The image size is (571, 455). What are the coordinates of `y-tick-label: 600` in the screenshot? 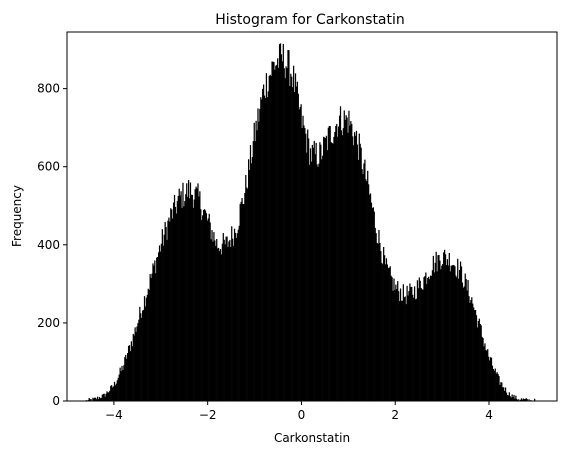 It's located at (48, 167).